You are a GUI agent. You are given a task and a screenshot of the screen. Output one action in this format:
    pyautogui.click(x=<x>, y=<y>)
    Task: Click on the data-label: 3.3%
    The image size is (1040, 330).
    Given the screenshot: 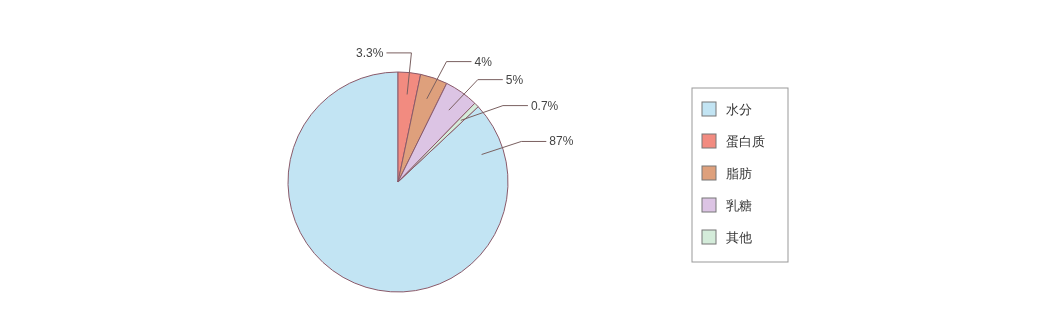 What is the action you would take?
    pyautogui.click(x=370, y=52)
    